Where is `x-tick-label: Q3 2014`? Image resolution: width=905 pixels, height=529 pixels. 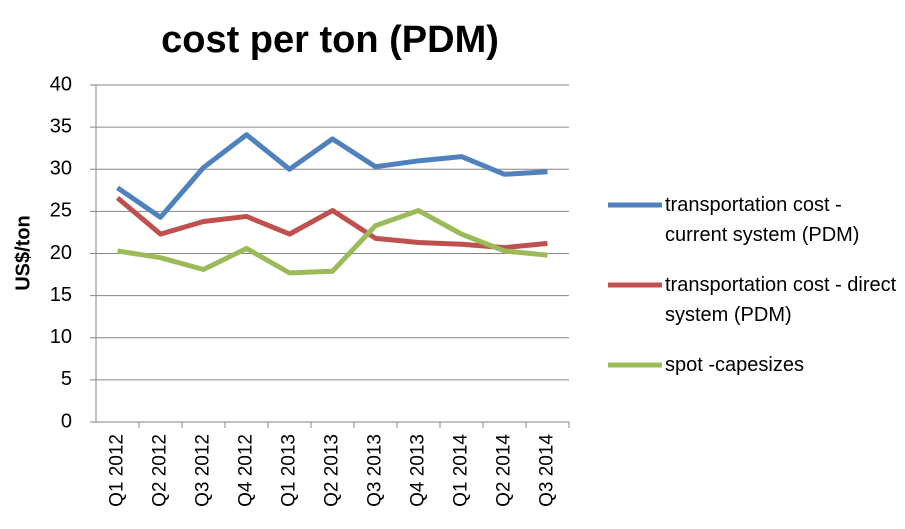 x-tick-label: Q3 2014 is located at coordinates (547, 470).